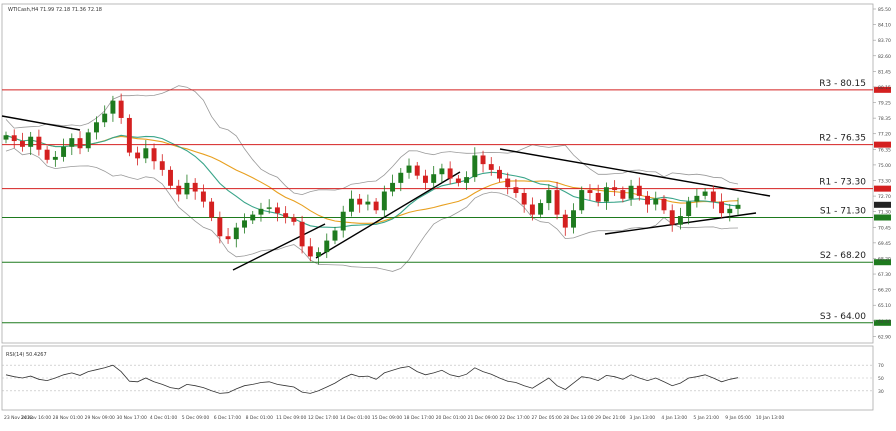 This screenshot has height=431, width=896. What do you see at coordinates (36, 418) in the screenshot?
I see `x-tick-label: 24 Nov 16:00` at bounding box center [36, 418].